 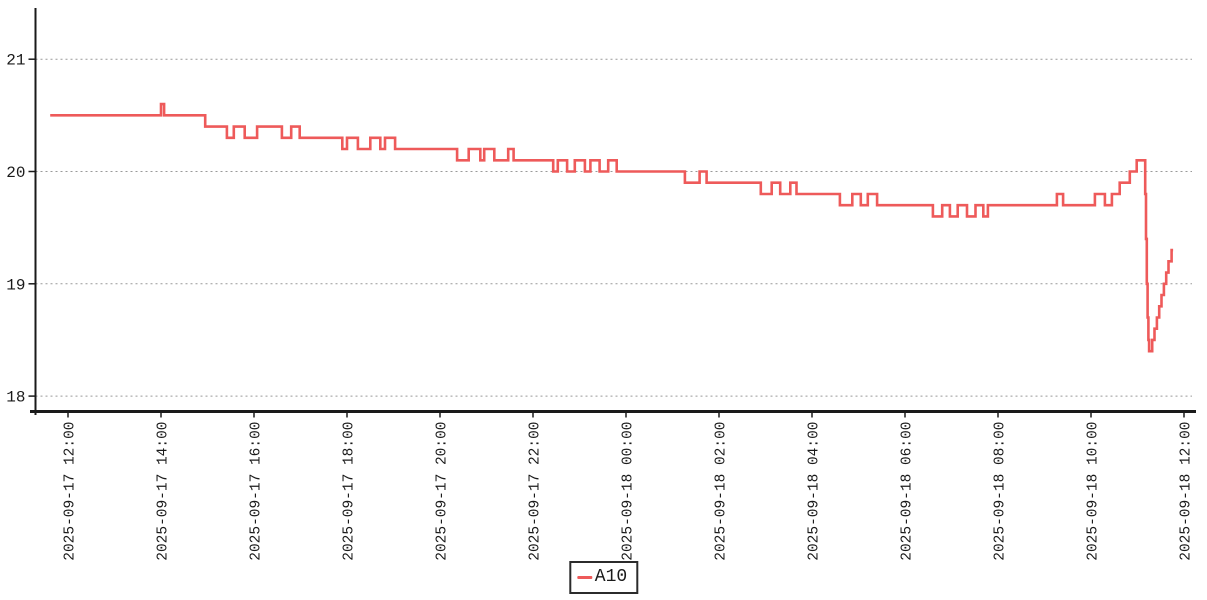 What do you see at coordinates (32, 211) in the screenshot?
I see `y-axis` at bounding box center [32, 211].